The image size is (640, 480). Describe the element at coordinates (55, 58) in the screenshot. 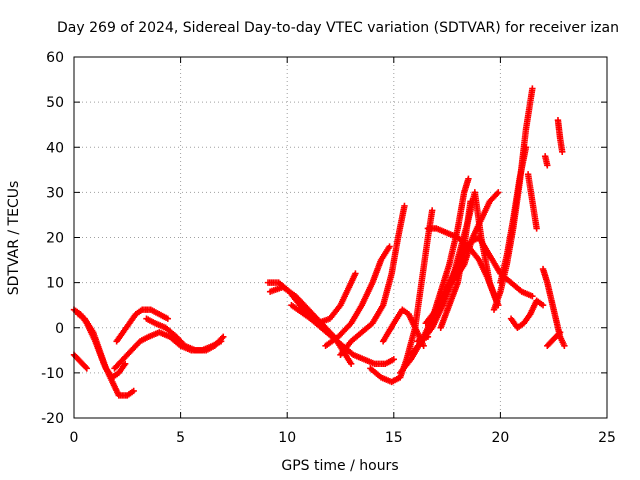

I see `y-tick-label: 60` at that location.